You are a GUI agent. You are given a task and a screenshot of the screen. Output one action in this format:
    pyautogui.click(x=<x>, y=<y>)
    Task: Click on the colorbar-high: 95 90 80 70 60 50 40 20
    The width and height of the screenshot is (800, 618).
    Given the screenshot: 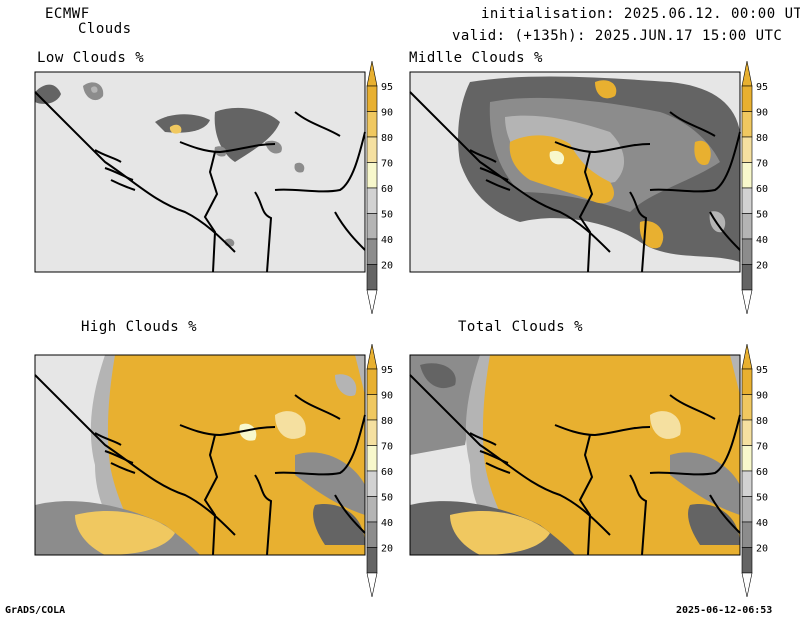 What is the action you would take?
    pyautogui.click(x=379, y=470)
    